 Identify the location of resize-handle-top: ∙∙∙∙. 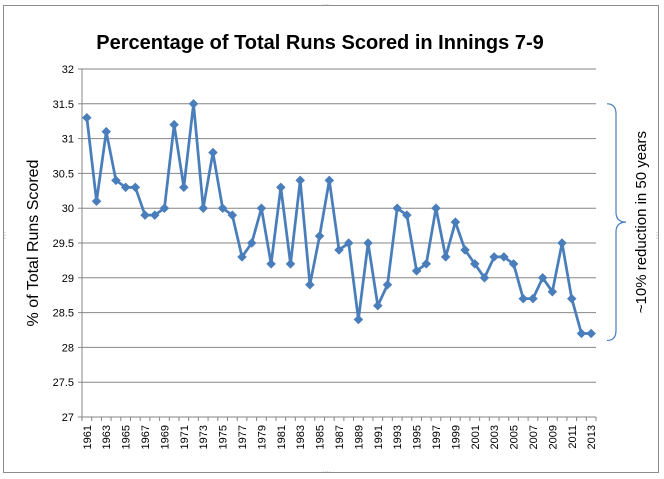
(326, 4).